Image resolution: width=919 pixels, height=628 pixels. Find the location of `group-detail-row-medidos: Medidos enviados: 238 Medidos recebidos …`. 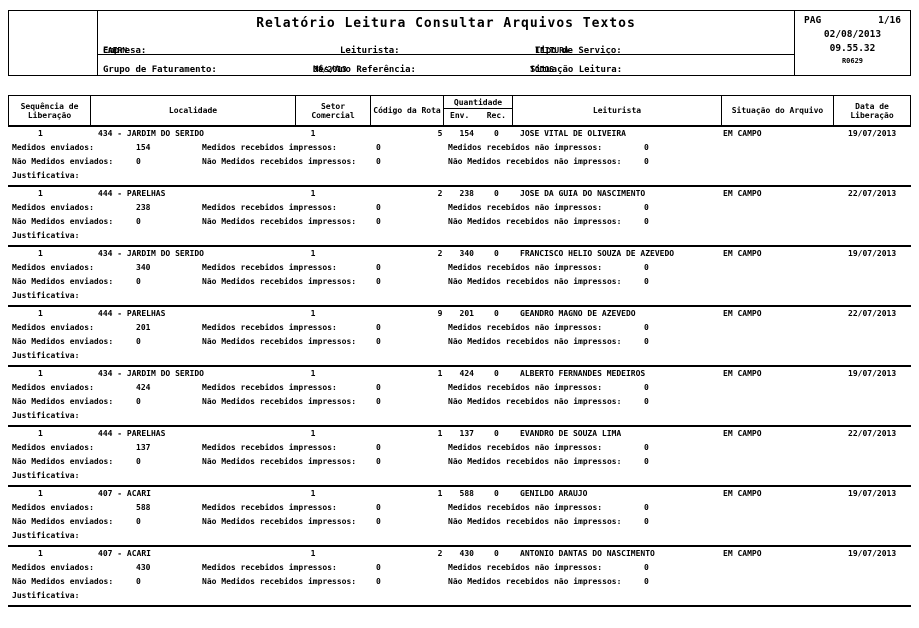

group-detail-row-medidos: Medidos enviados: 238 Medidos recebidos … is located at coordinates (459, 210).